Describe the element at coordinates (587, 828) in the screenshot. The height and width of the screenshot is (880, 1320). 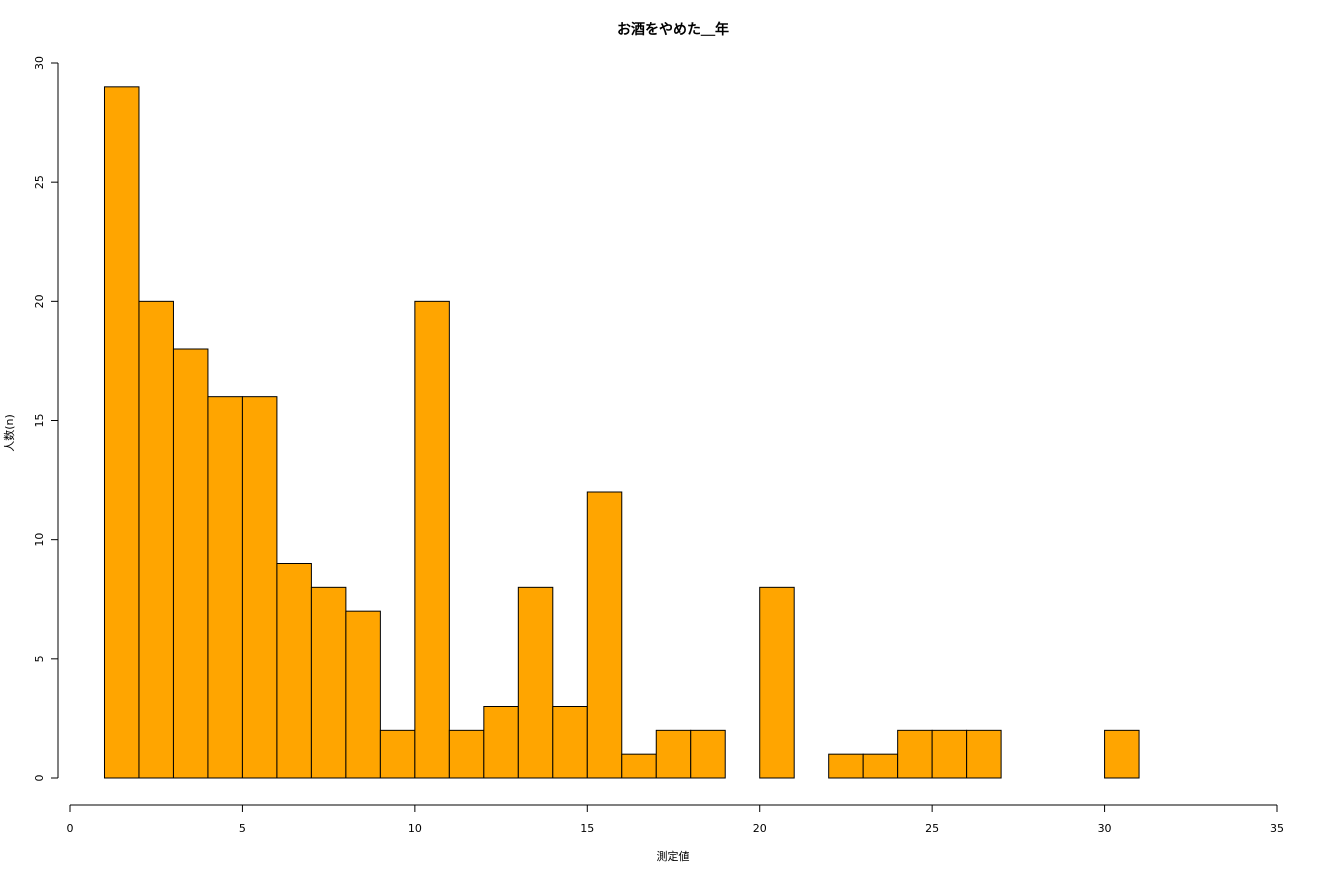
I see `x-tick-label: 15` at that location.